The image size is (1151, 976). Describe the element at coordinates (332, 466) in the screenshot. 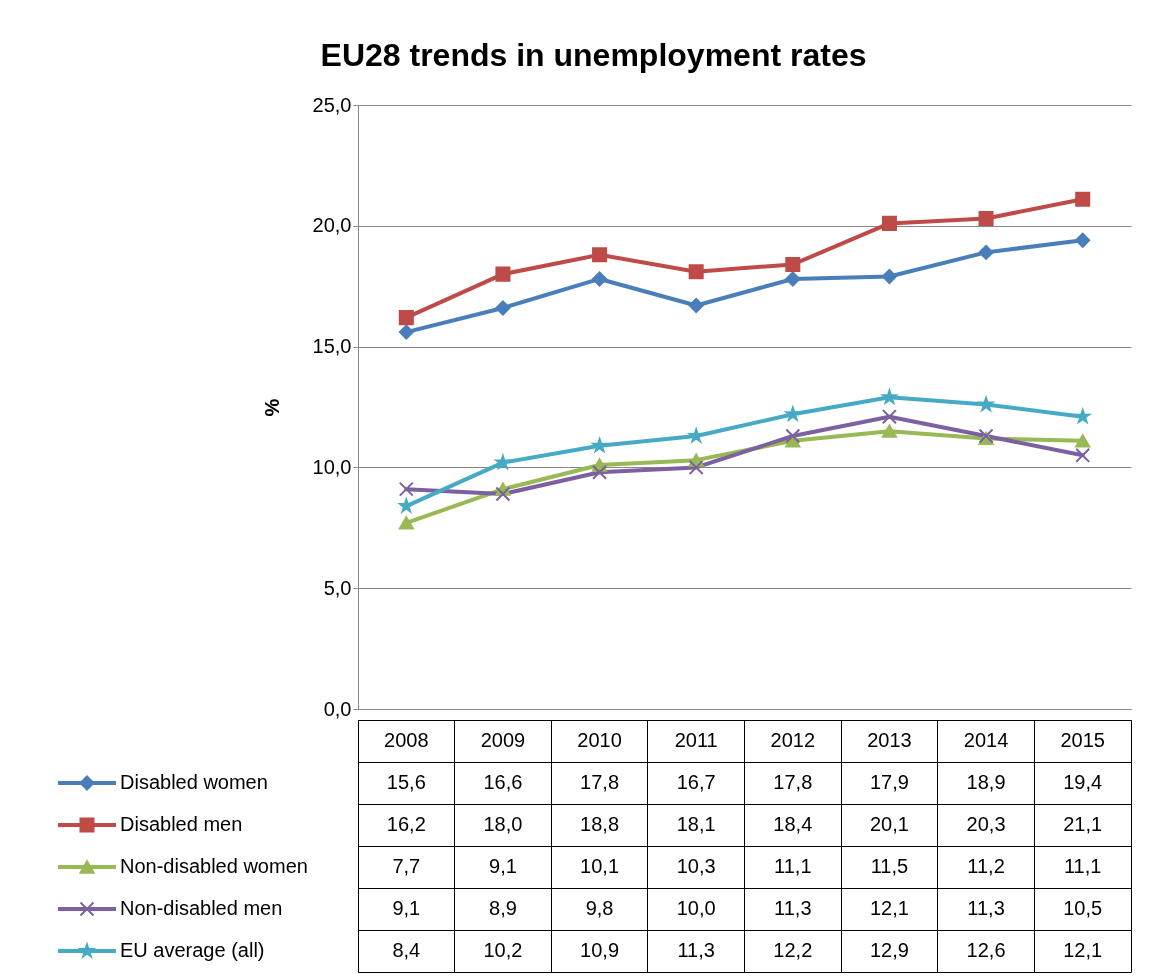

I see `y-tick-label: 10,0` at that location.